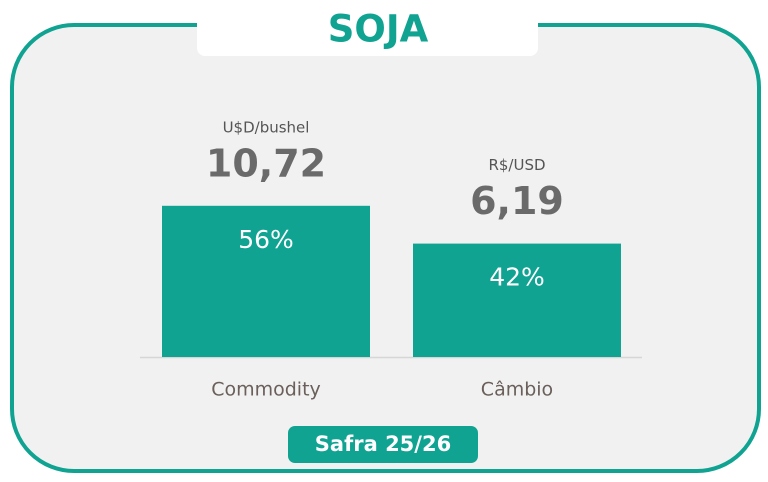 The width and height of the screenshot is (768, 482). What do you see at coordinates (266, 390) in the screenshot?
I see `x-tick-label: Commodity` at bounding box center [266, 390].